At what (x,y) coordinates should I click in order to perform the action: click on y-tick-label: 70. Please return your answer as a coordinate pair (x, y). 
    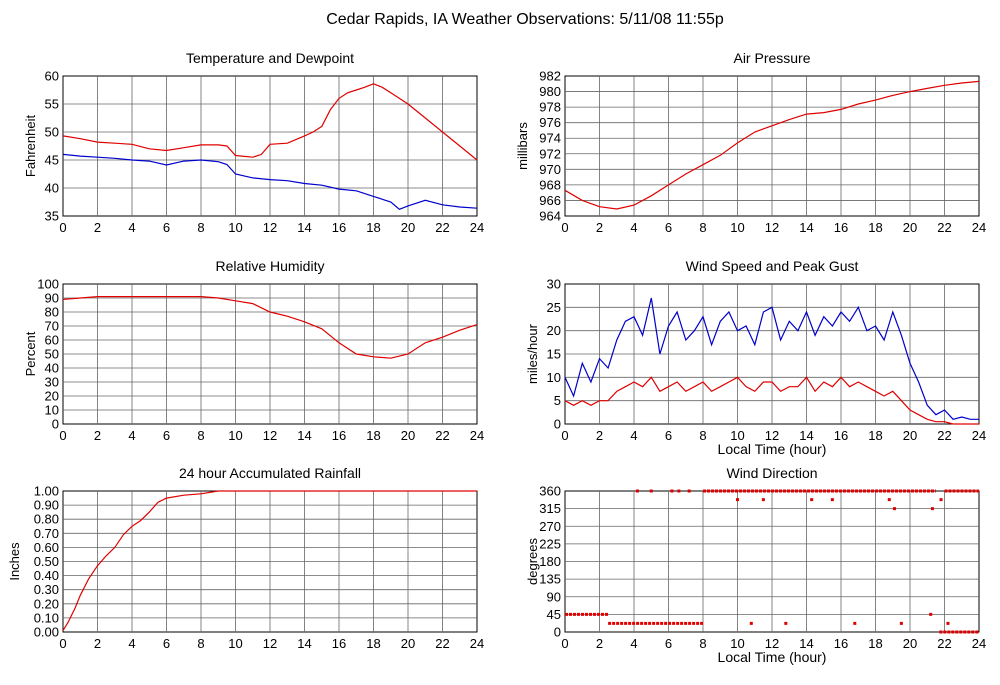
    Looking at the image, I should click on (52, 326).